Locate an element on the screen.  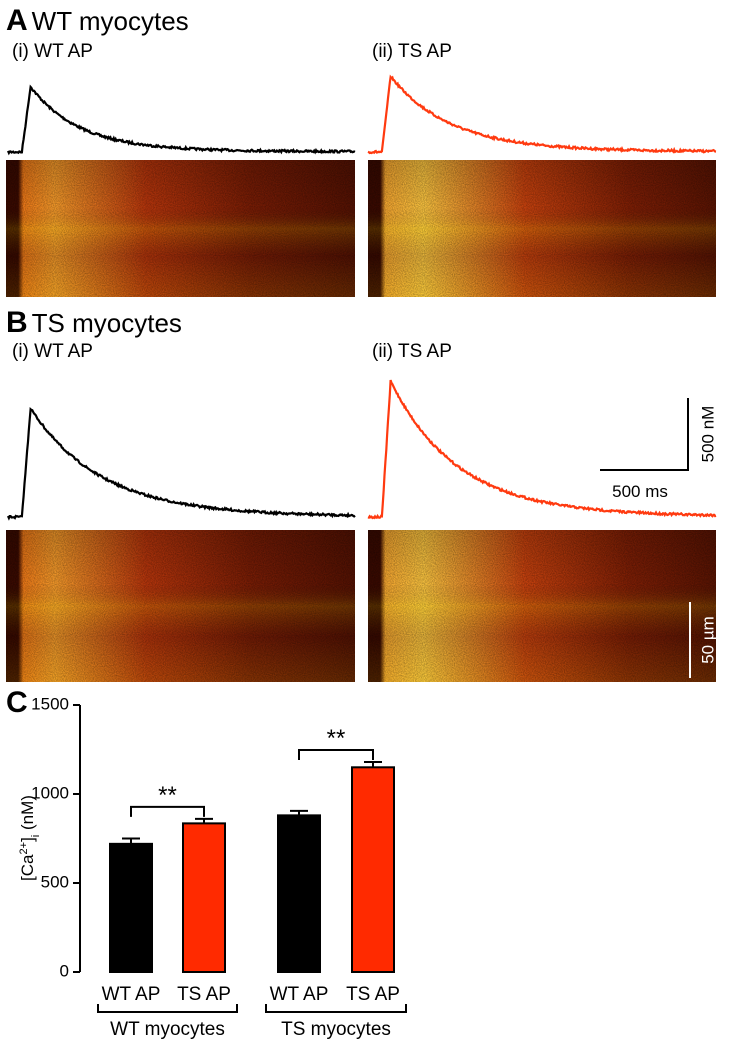
y-axis-label-part: (nM) is located at coordinates (27, 815).